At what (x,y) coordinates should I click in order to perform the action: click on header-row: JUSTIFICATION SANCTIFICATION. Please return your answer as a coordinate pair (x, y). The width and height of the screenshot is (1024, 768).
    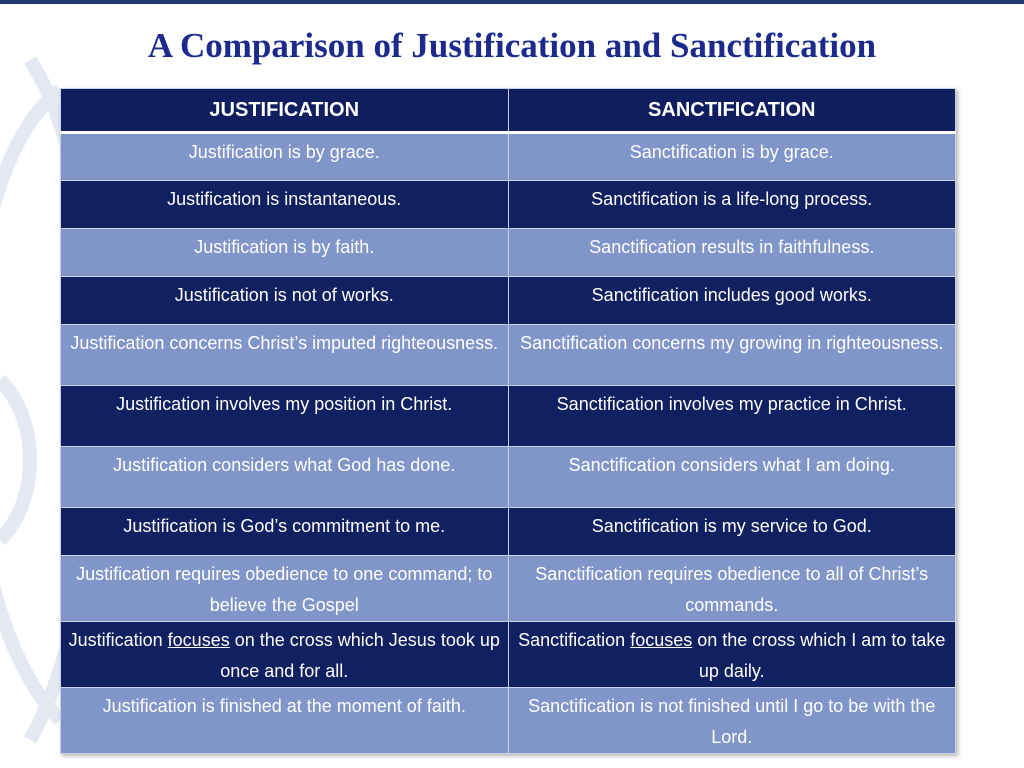
    Looking at the image, I should click on (508, 111).